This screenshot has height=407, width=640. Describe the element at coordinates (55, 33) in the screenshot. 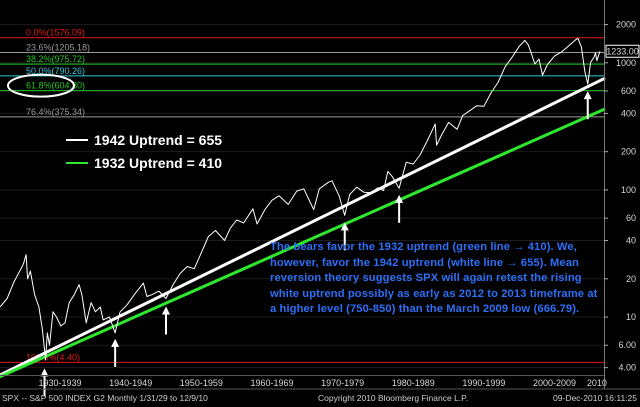

I see `fib-level-label: 0.0%(1576.09)` at that location.